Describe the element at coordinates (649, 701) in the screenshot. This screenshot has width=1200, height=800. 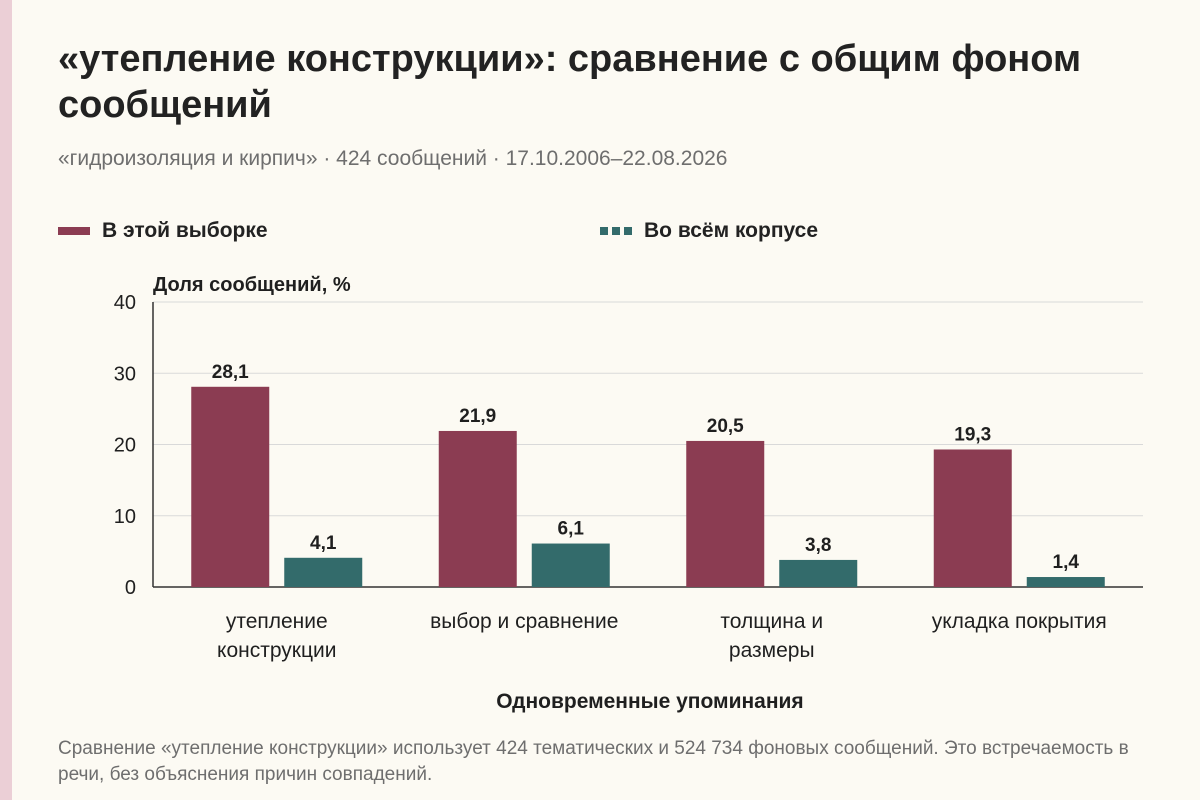
I see `x-axis-label: Одновременные упоминания` at that location.